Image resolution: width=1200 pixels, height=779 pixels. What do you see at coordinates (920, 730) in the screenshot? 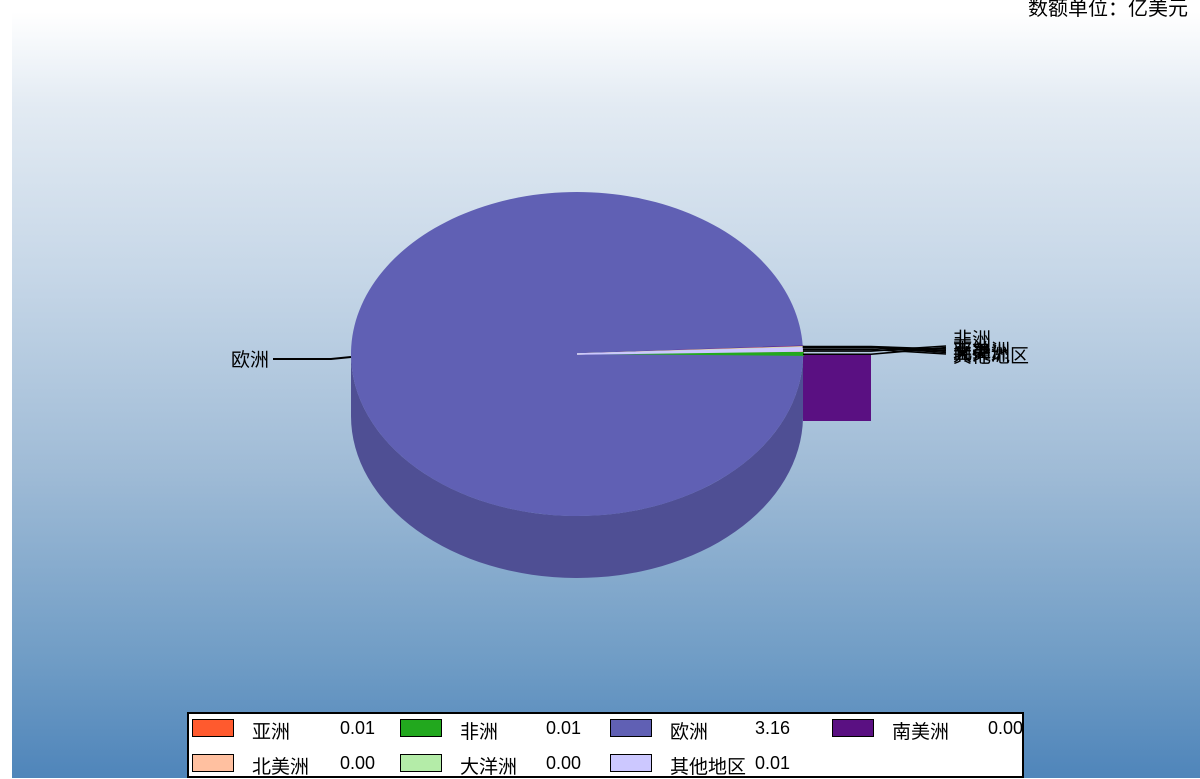
I see `legend-name: 南美洲` at bounding box center [920, 730].